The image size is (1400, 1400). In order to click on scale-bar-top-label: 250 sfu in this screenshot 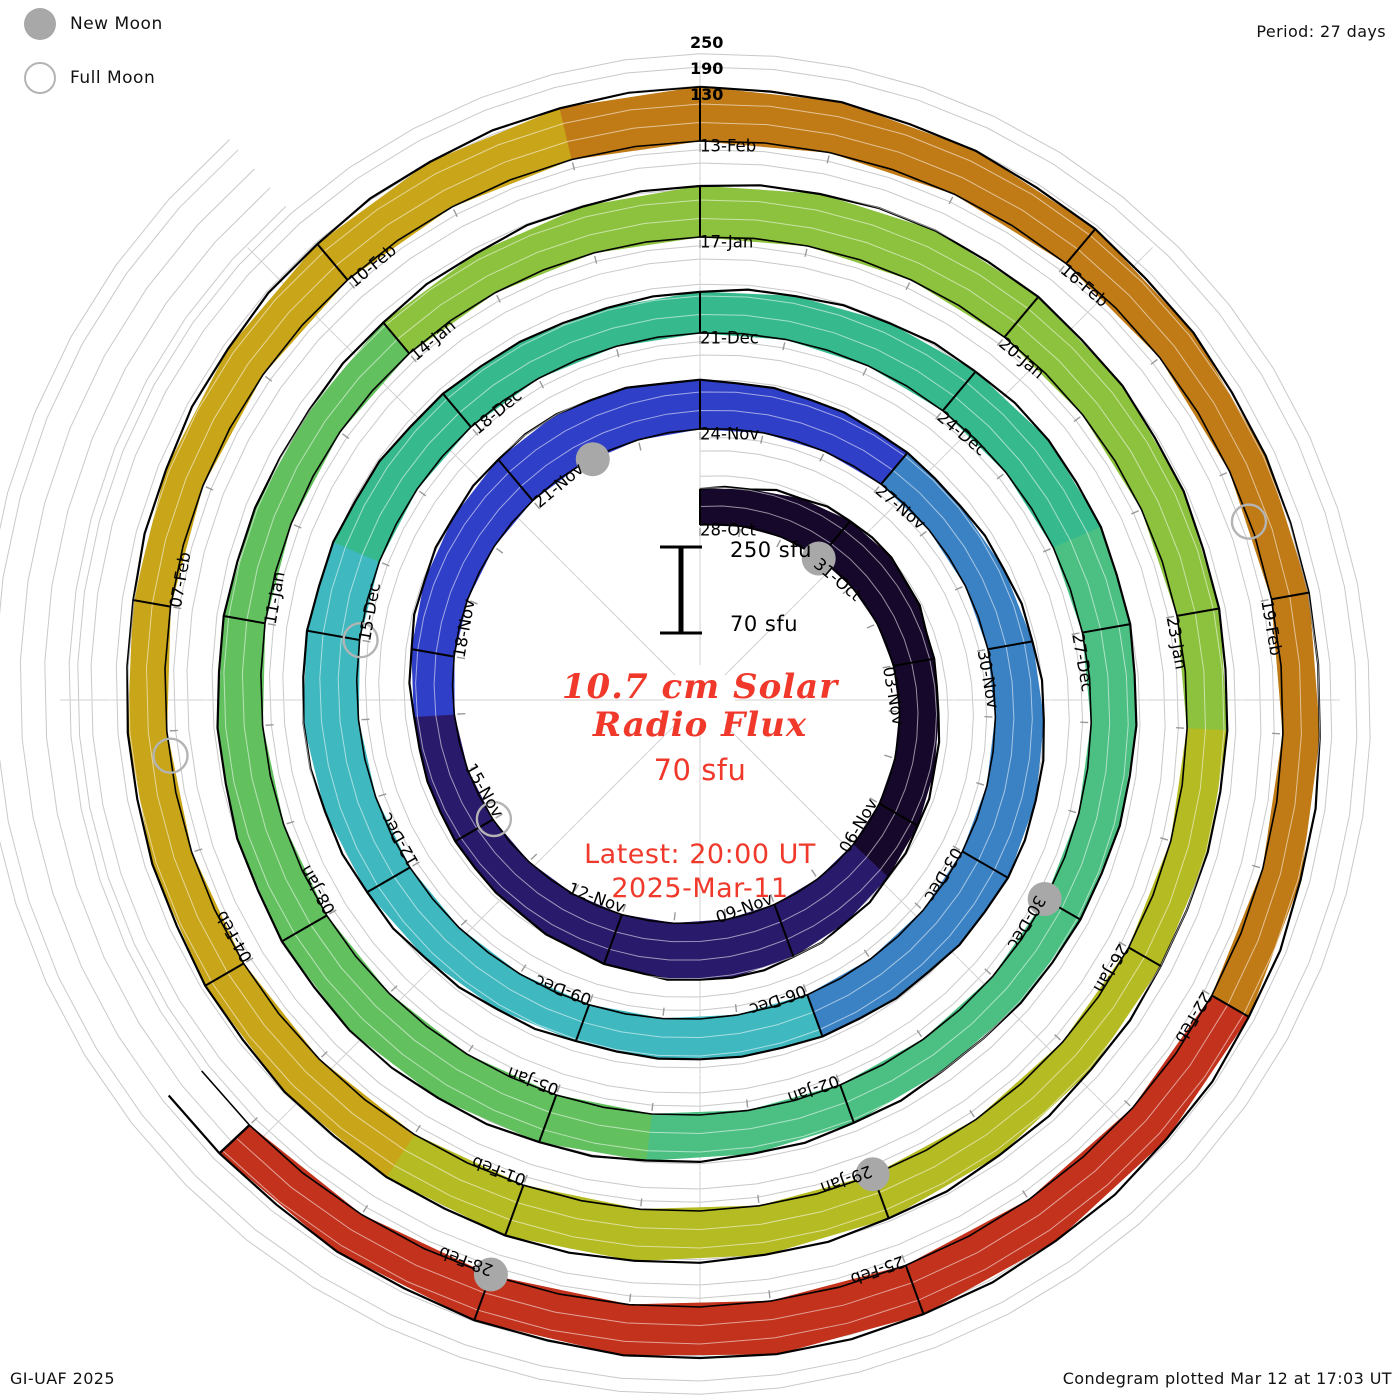, I will do `click(771, 550)`.